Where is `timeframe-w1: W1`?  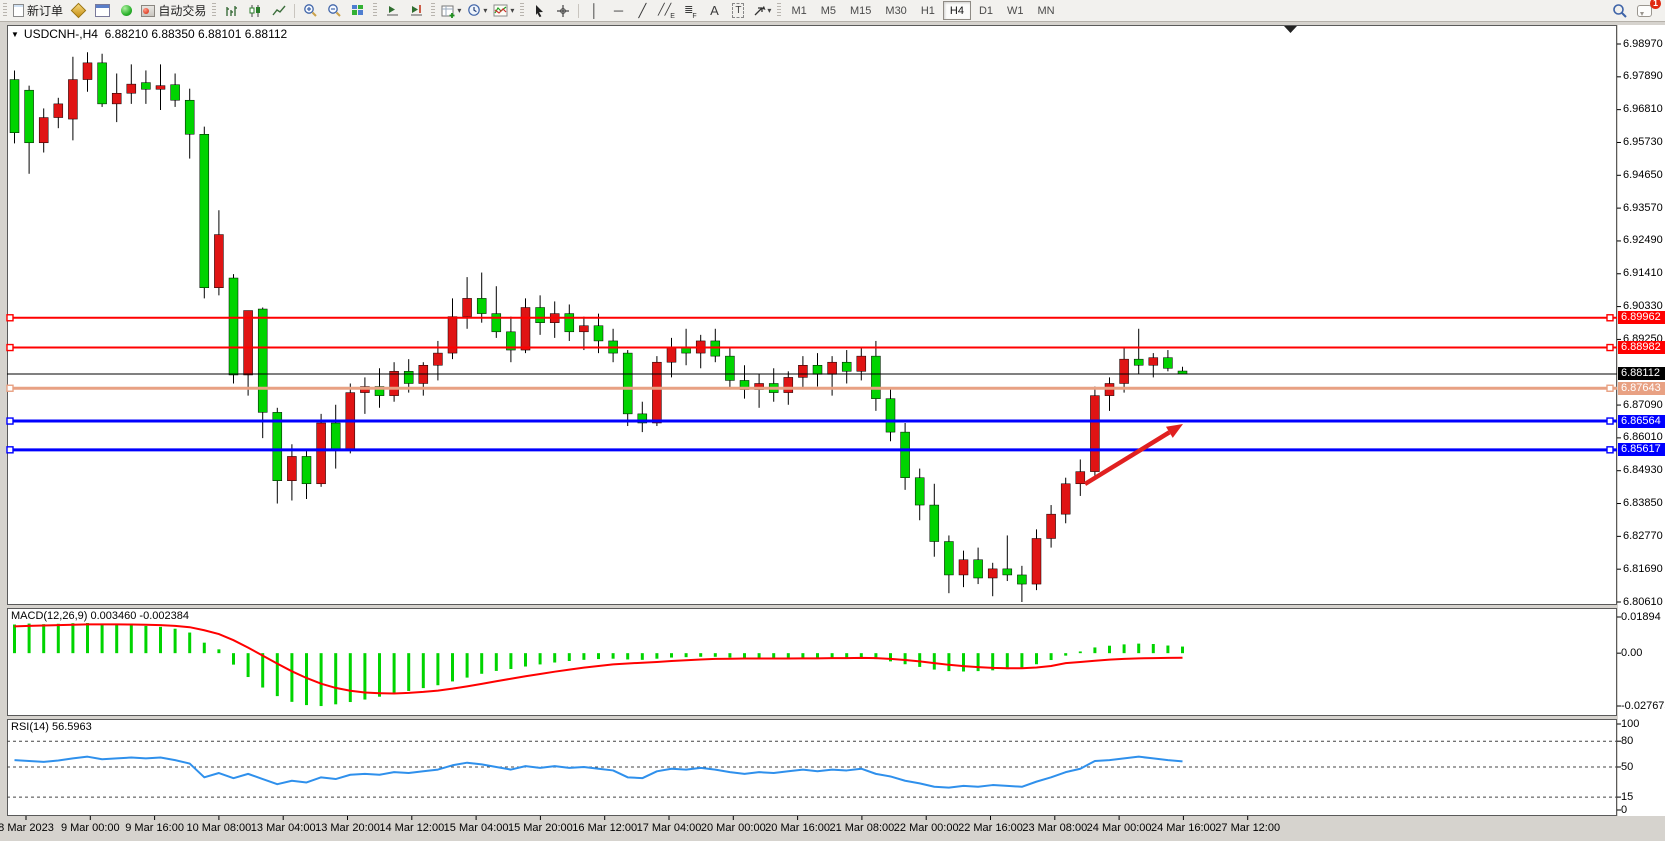 timeframe-w1: W1 is located at coordinates (1015, 10).